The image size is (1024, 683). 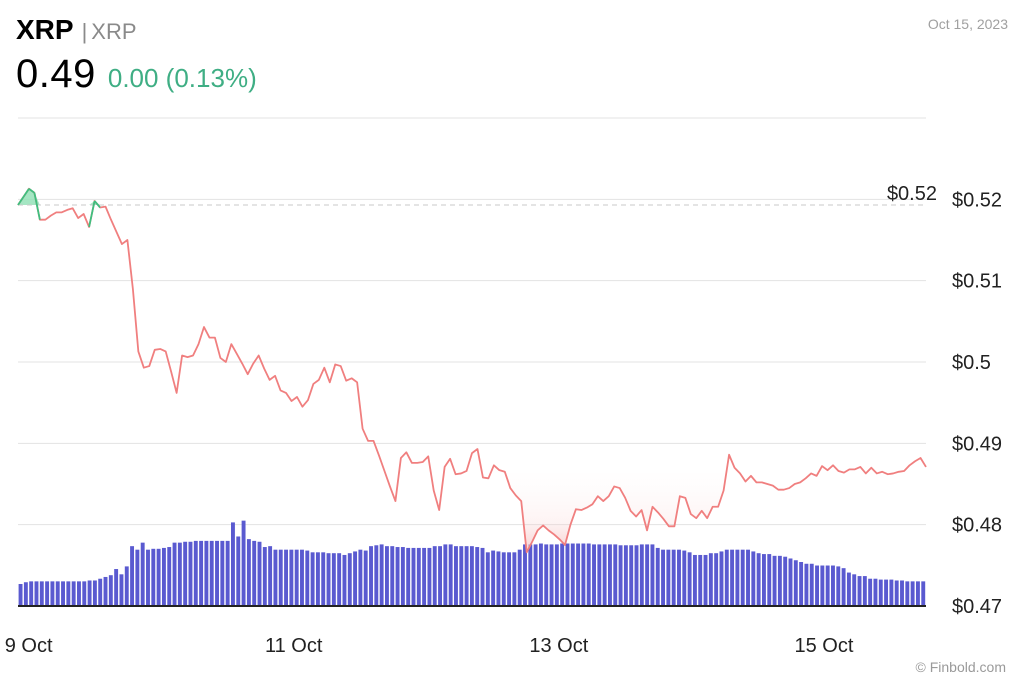 I want to click on x-tick-label: 11 Oct, so click(x=294, y=646).